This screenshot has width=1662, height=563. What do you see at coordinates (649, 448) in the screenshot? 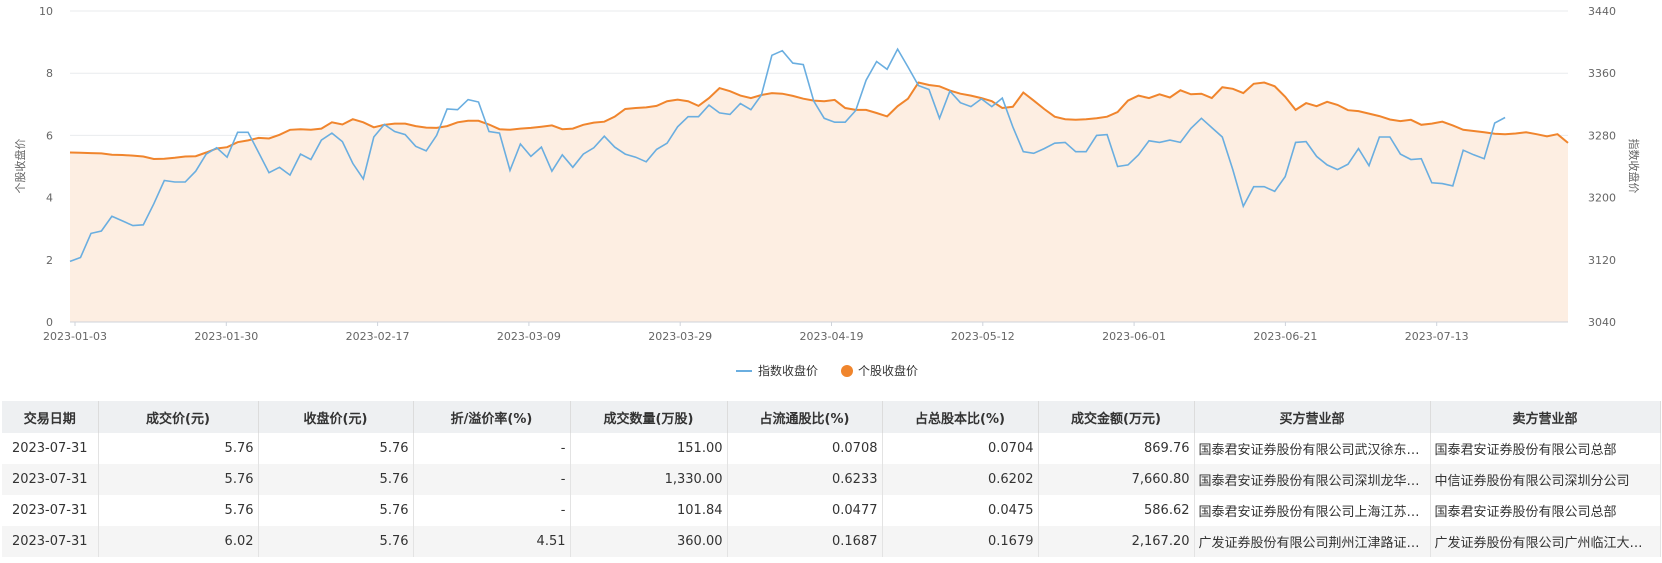
I see `cell-volume: 151.00` at bounding box center [649, 448].